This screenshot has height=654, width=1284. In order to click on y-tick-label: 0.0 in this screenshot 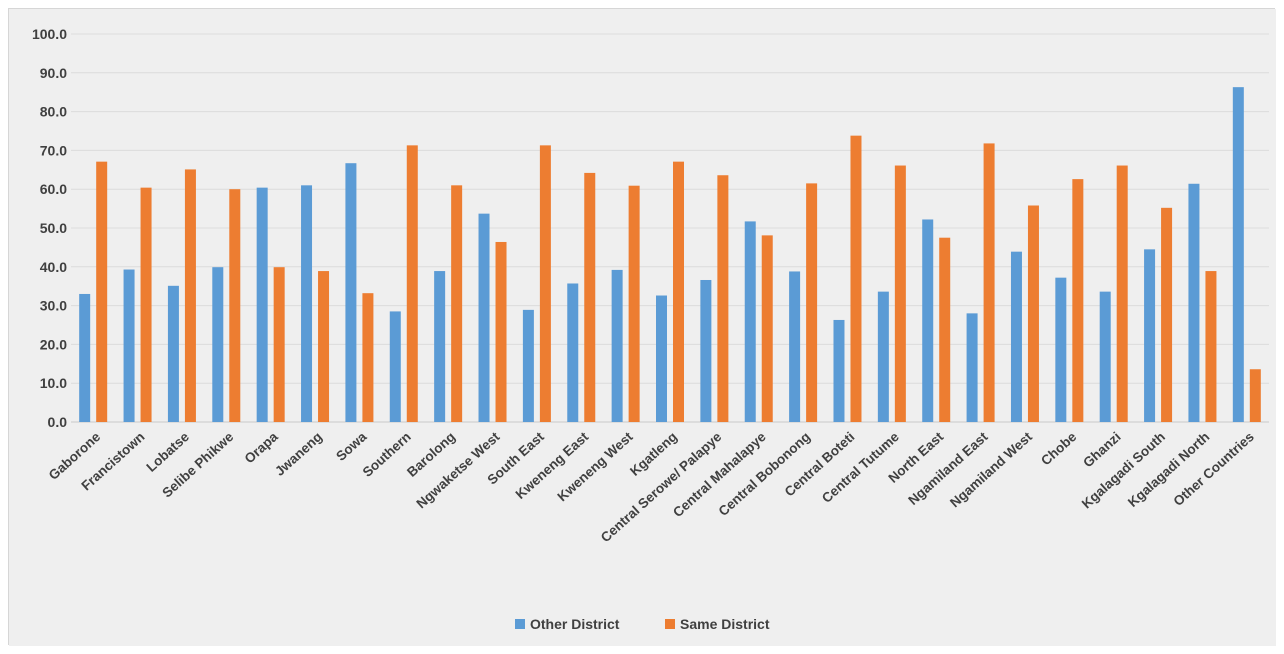, I will do `click(58, 422)`.